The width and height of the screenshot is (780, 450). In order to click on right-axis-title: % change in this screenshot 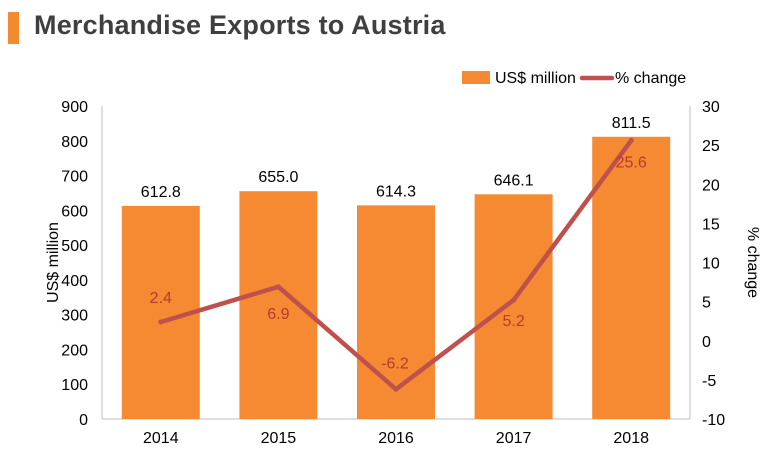, I will do `click(752, 262)`.